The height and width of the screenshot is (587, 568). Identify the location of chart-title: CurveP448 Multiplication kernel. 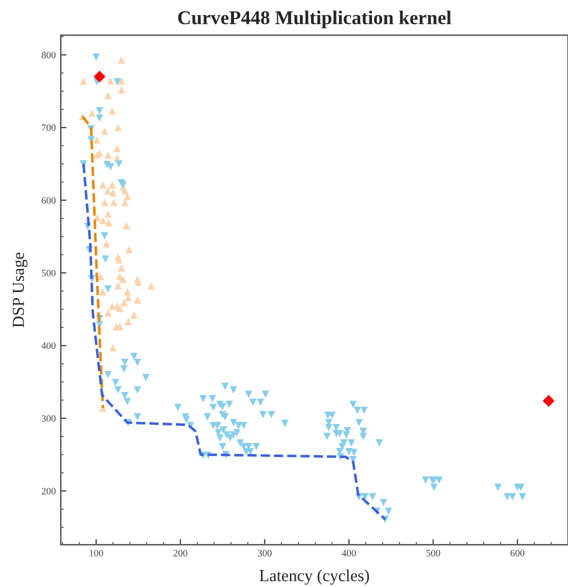
(315, 19).